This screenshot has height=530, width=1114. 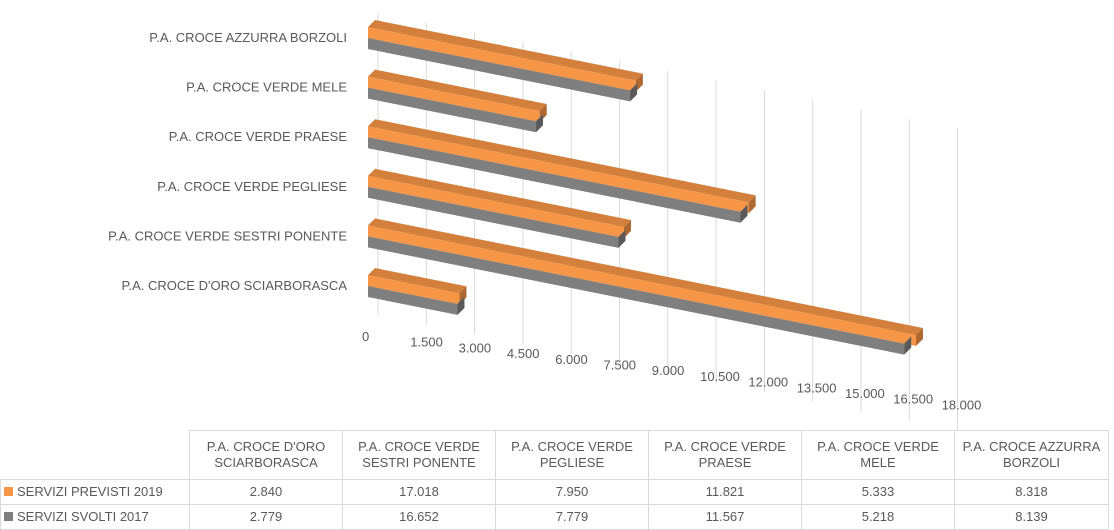 What do you see at coordinates (95, 492) in the screenshot?
I see `legend-entry-previsti-2019: SERVIZI PREVISTI 2019` at bounding box center [95, 492].